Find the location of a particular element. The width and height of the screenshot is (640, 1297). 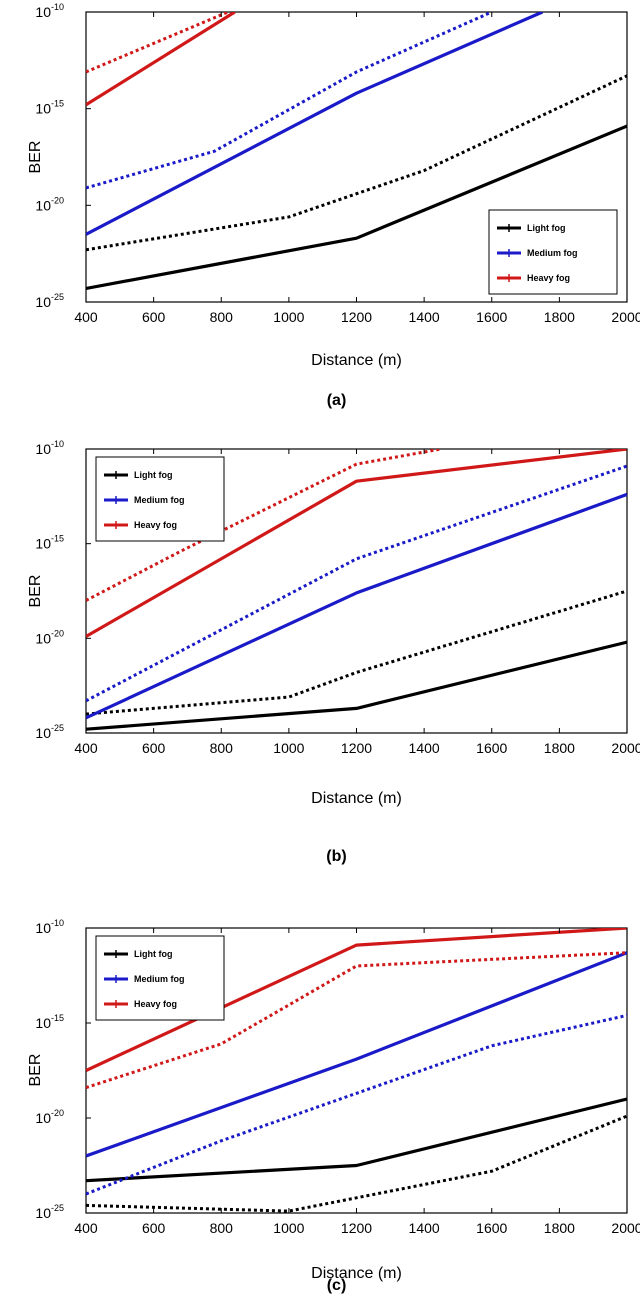

figure-caption: (a) is located at coordinates (337, 400).